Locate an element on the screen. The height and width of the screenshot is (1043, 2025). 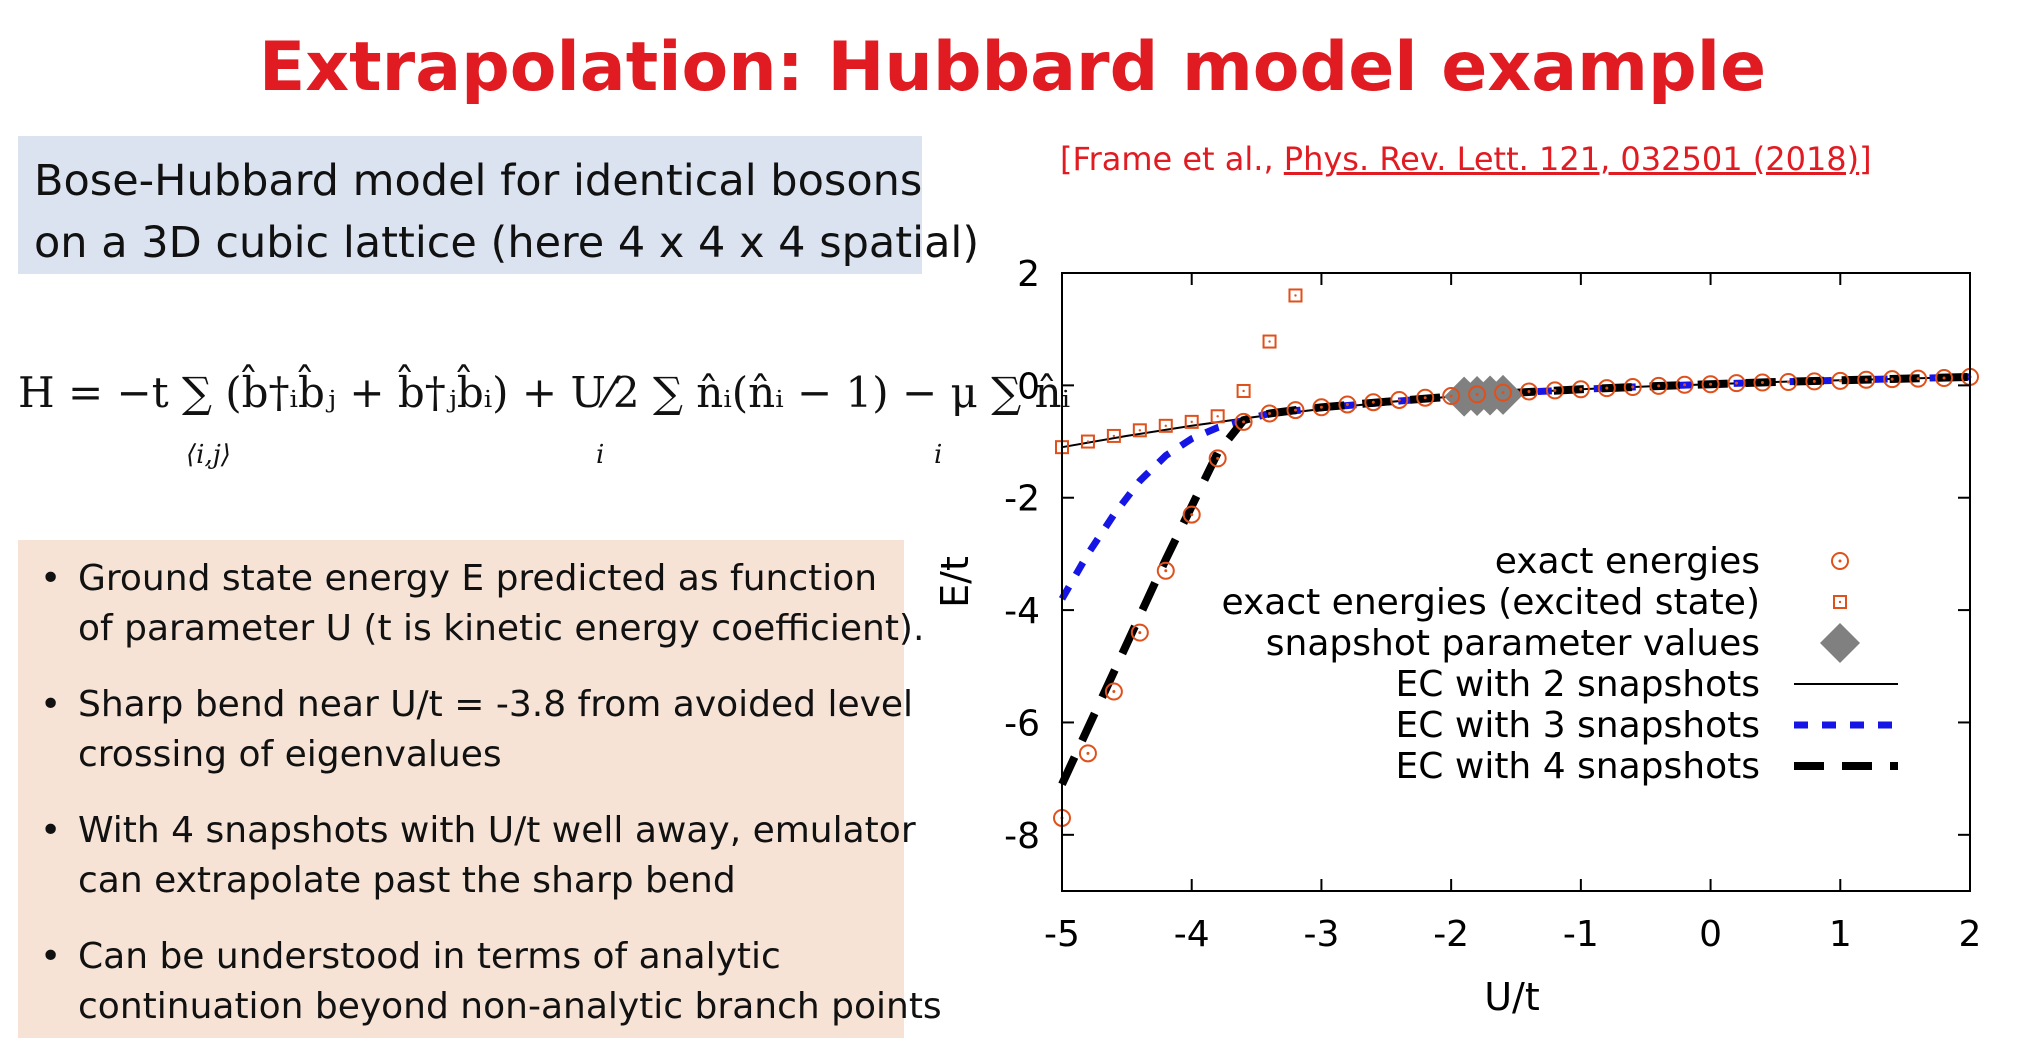
legend-entry: snapshot parameter values is located at coordinates (1563, 643).